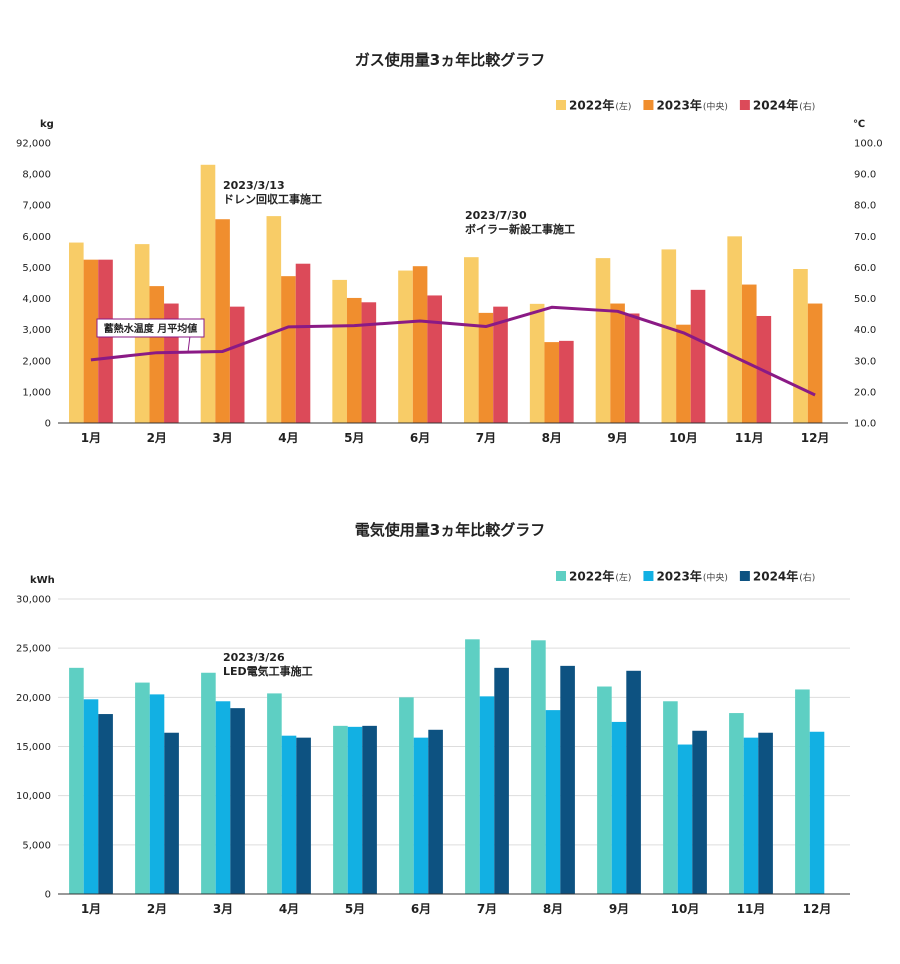 The height and width of the screenshot is (964, 900). Describe the element at coordinates (859, 124) in the screenshot. I see `y2-axis-unit: ℃` at that location.